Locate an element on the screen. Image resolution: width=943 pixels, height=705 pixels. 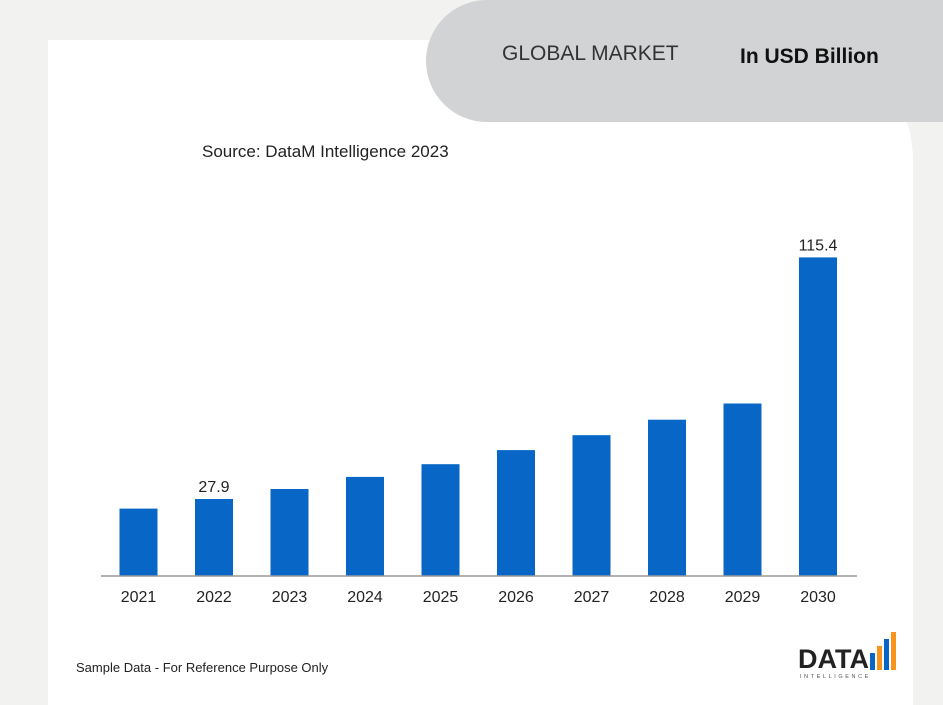
logo-text: DATA is located at coordinates (833, 659).